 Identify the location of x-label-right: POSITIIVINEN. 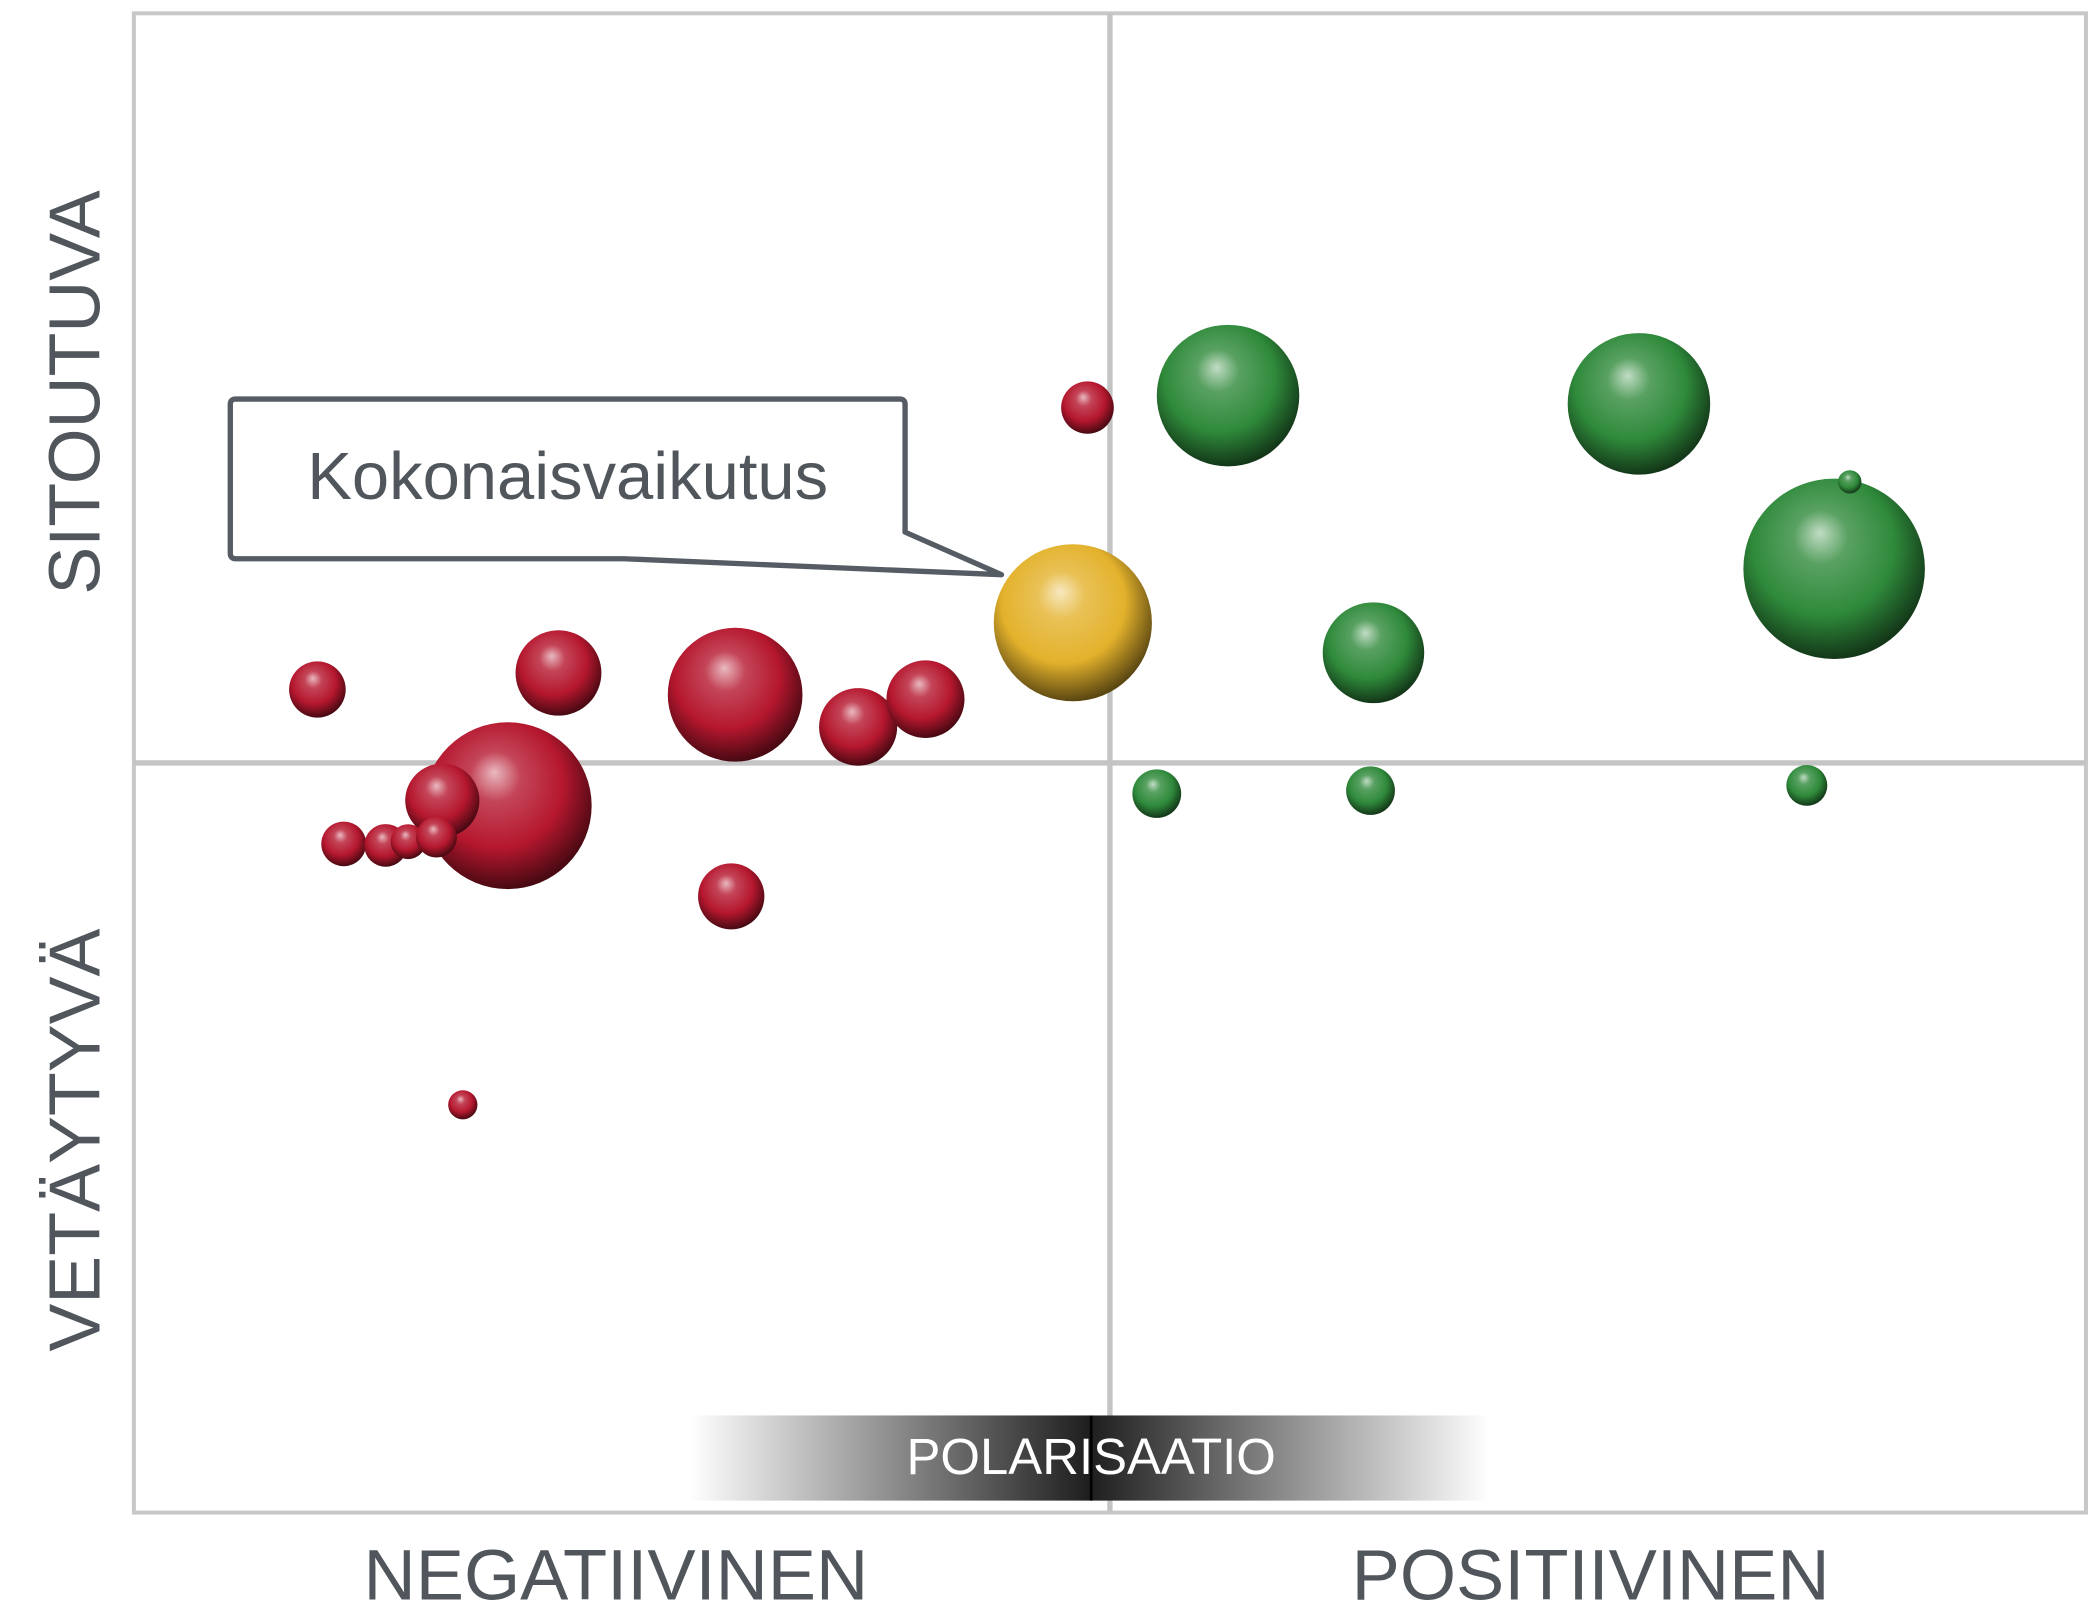
(1591, 1576).